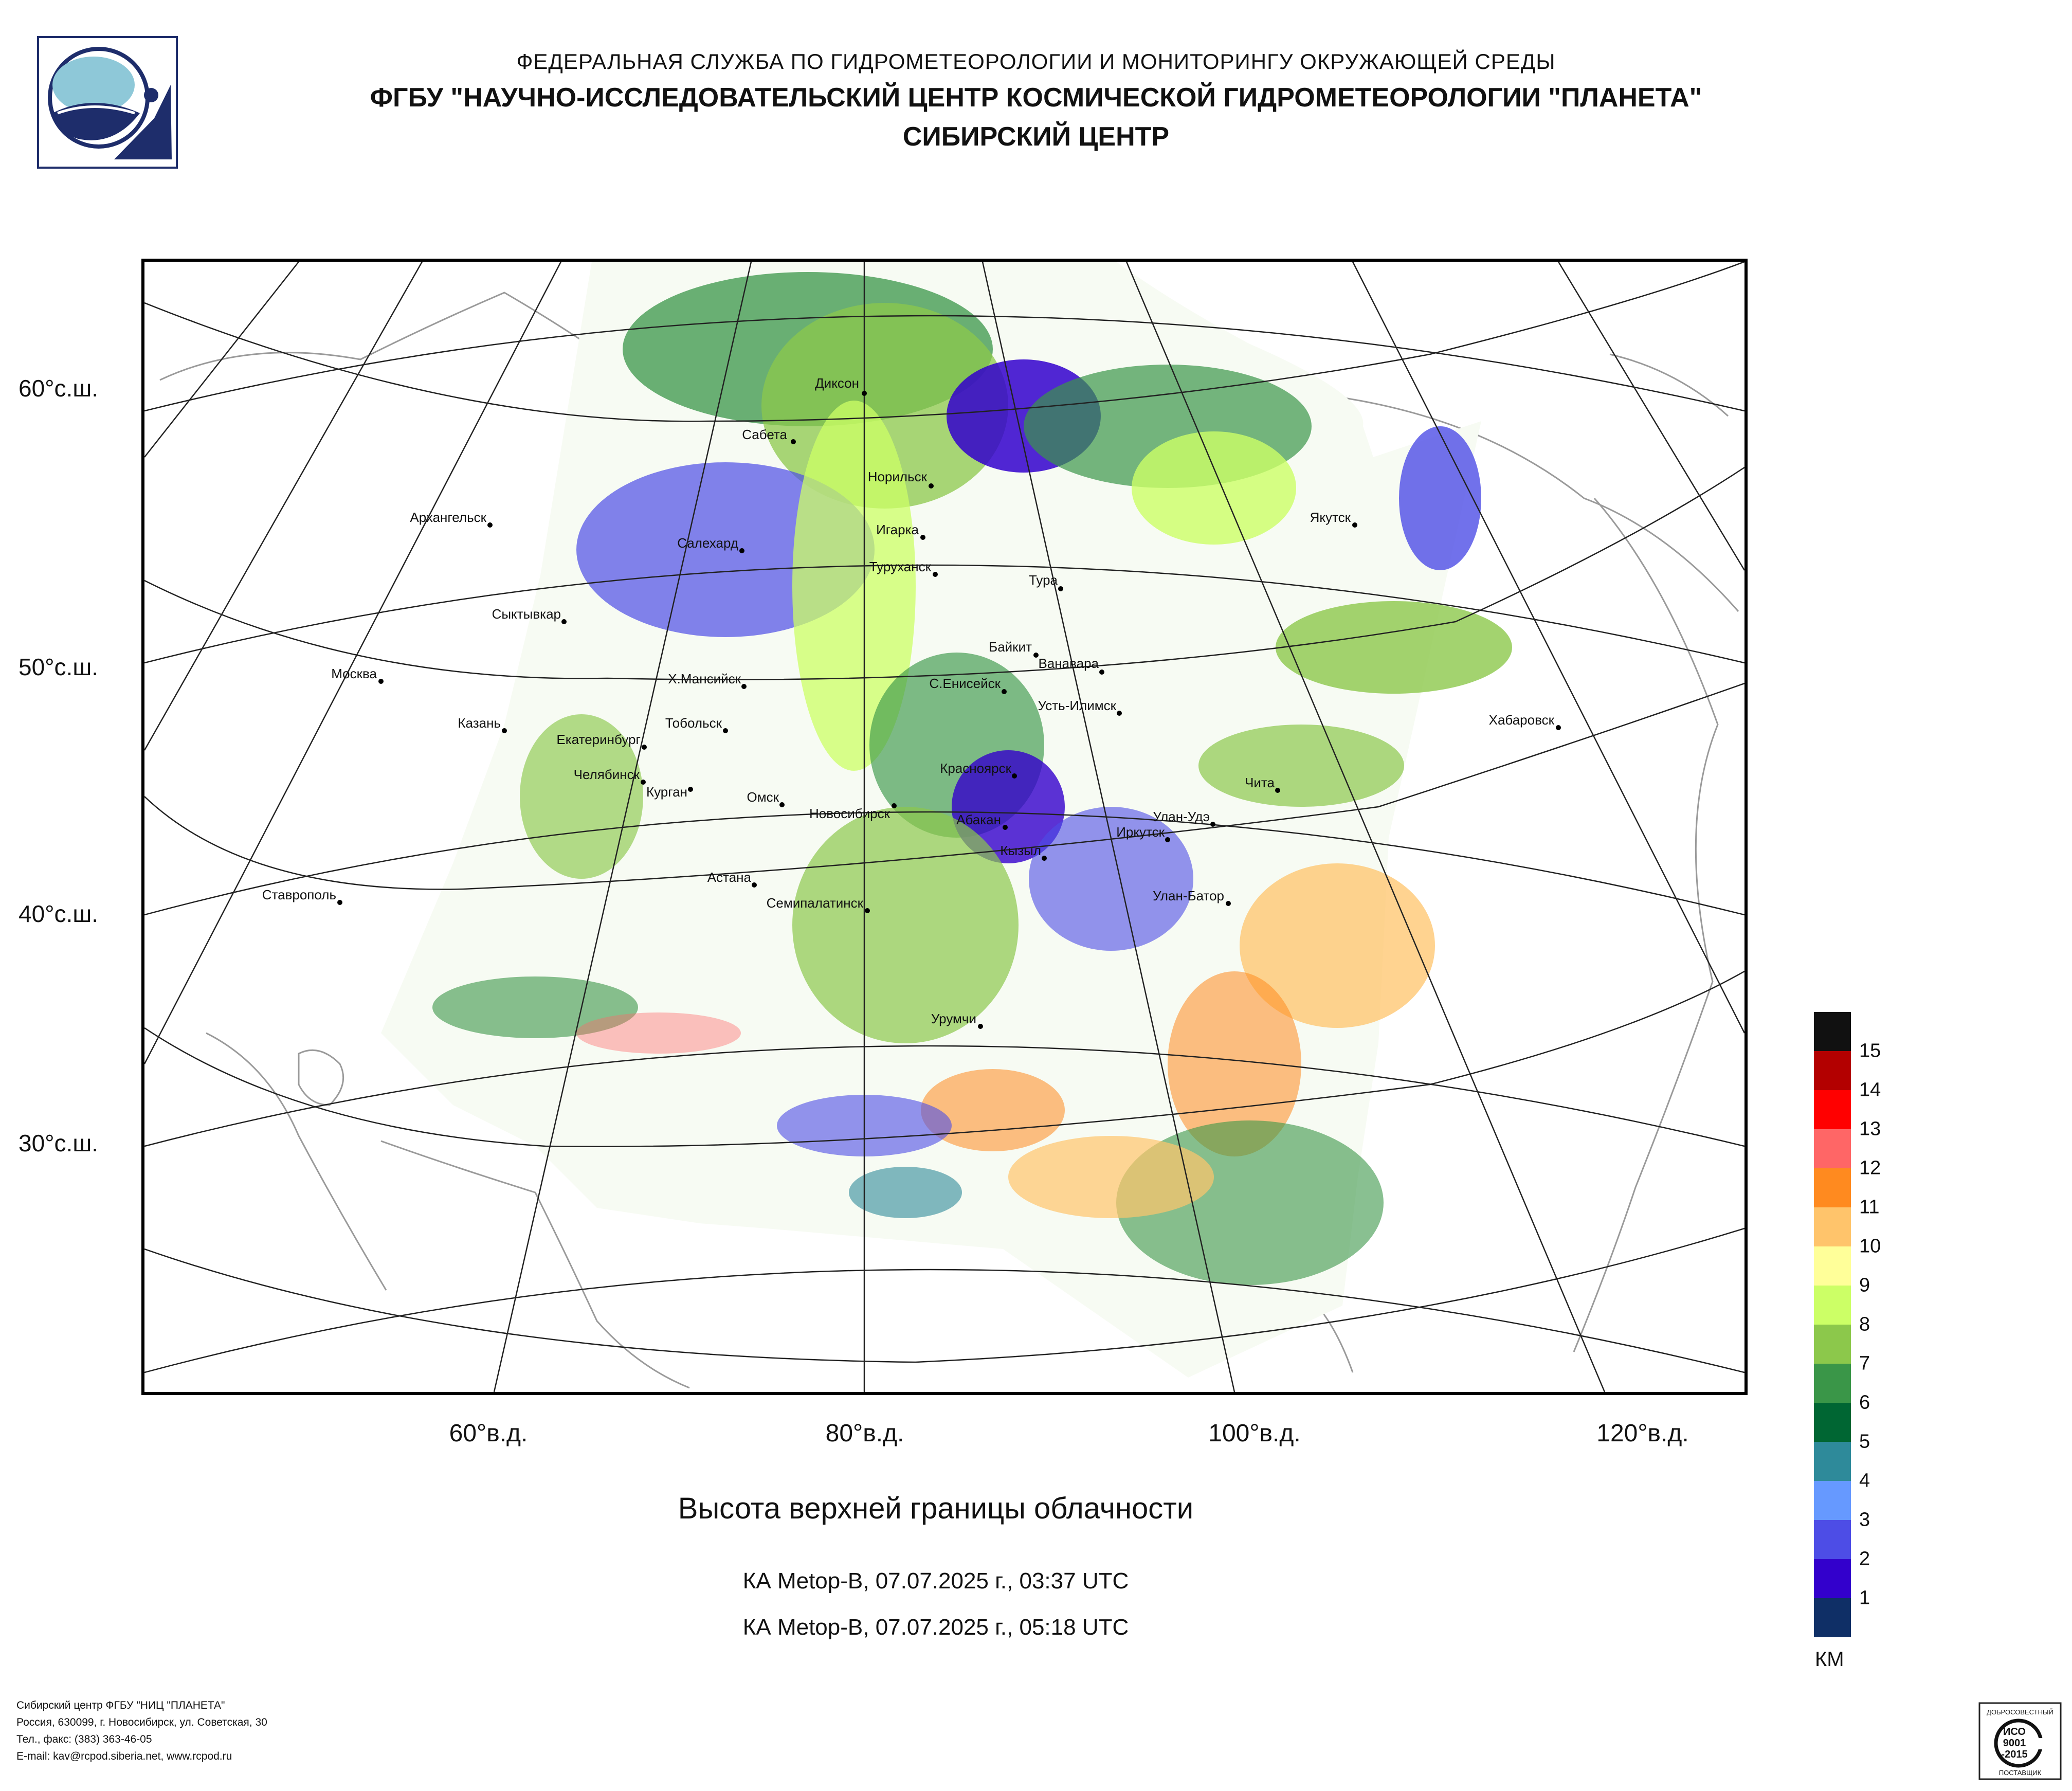 This screenshot has width=2072, height=1791. Describe the element at coordinates (107, 103) in the screenshot. I see `planeta-logo` at that location.